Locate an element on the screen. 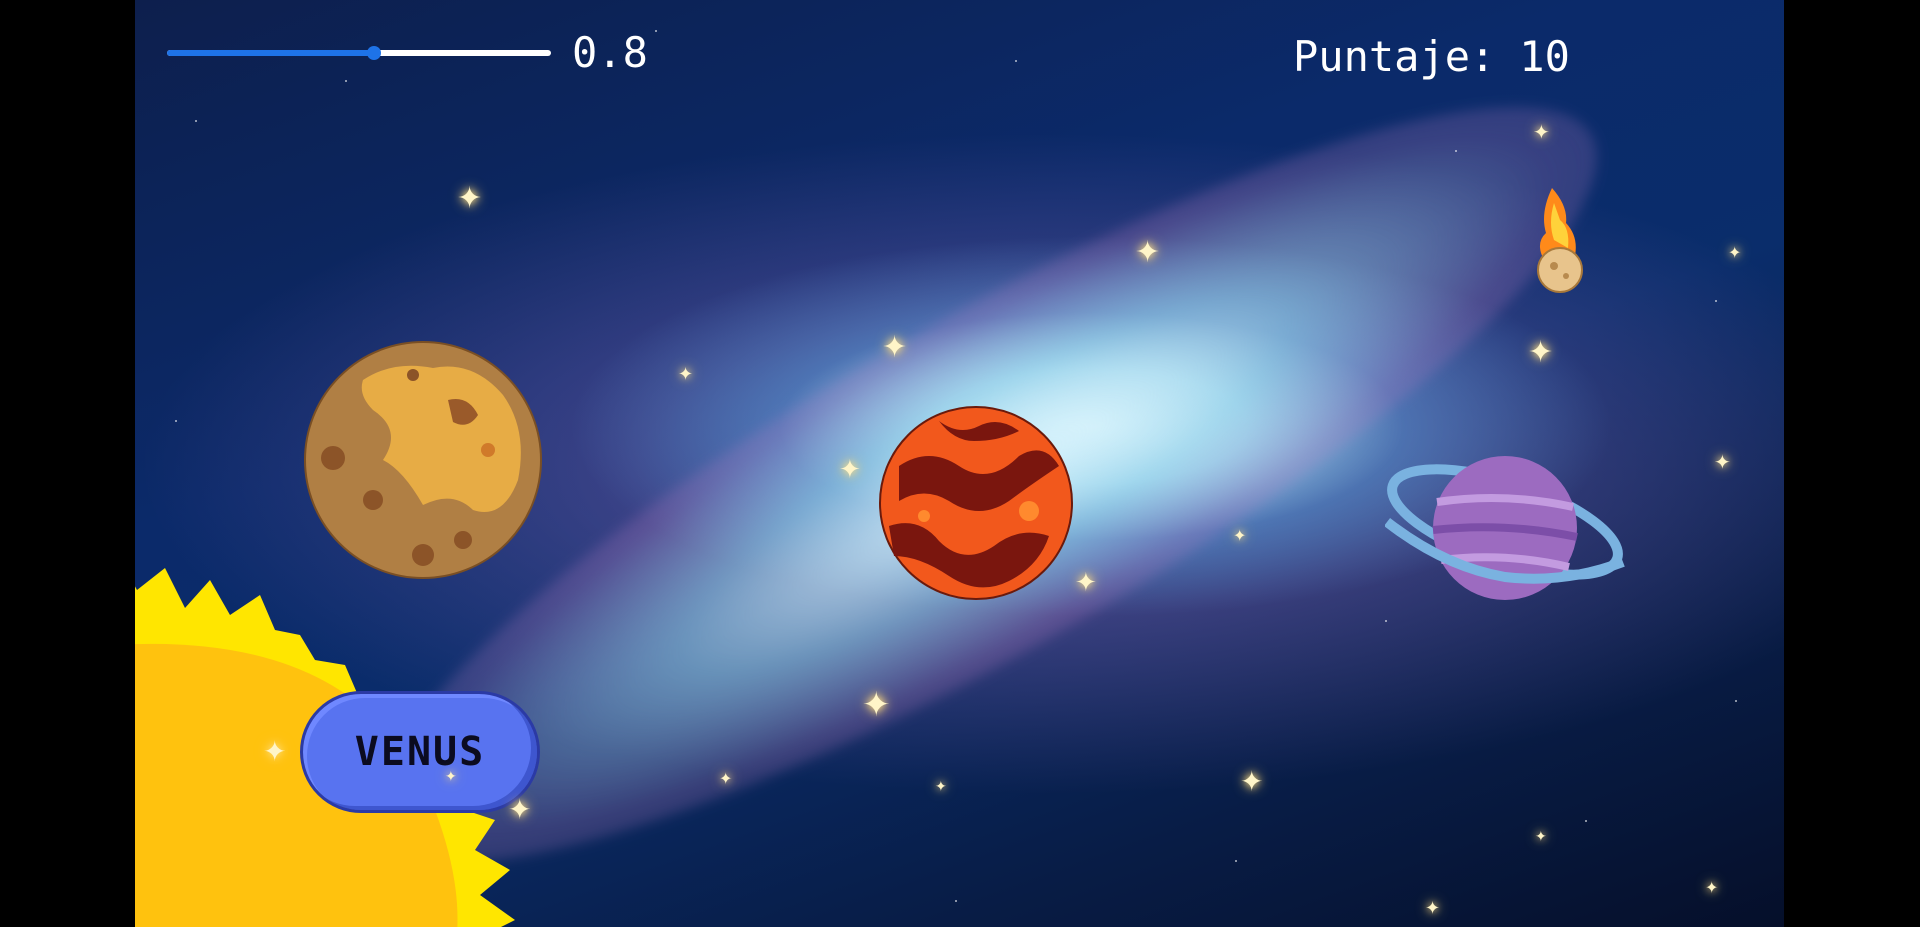 The image size is (1920, 927). score-display: Puntaje: 10 is located at coordinates (1431, 56).